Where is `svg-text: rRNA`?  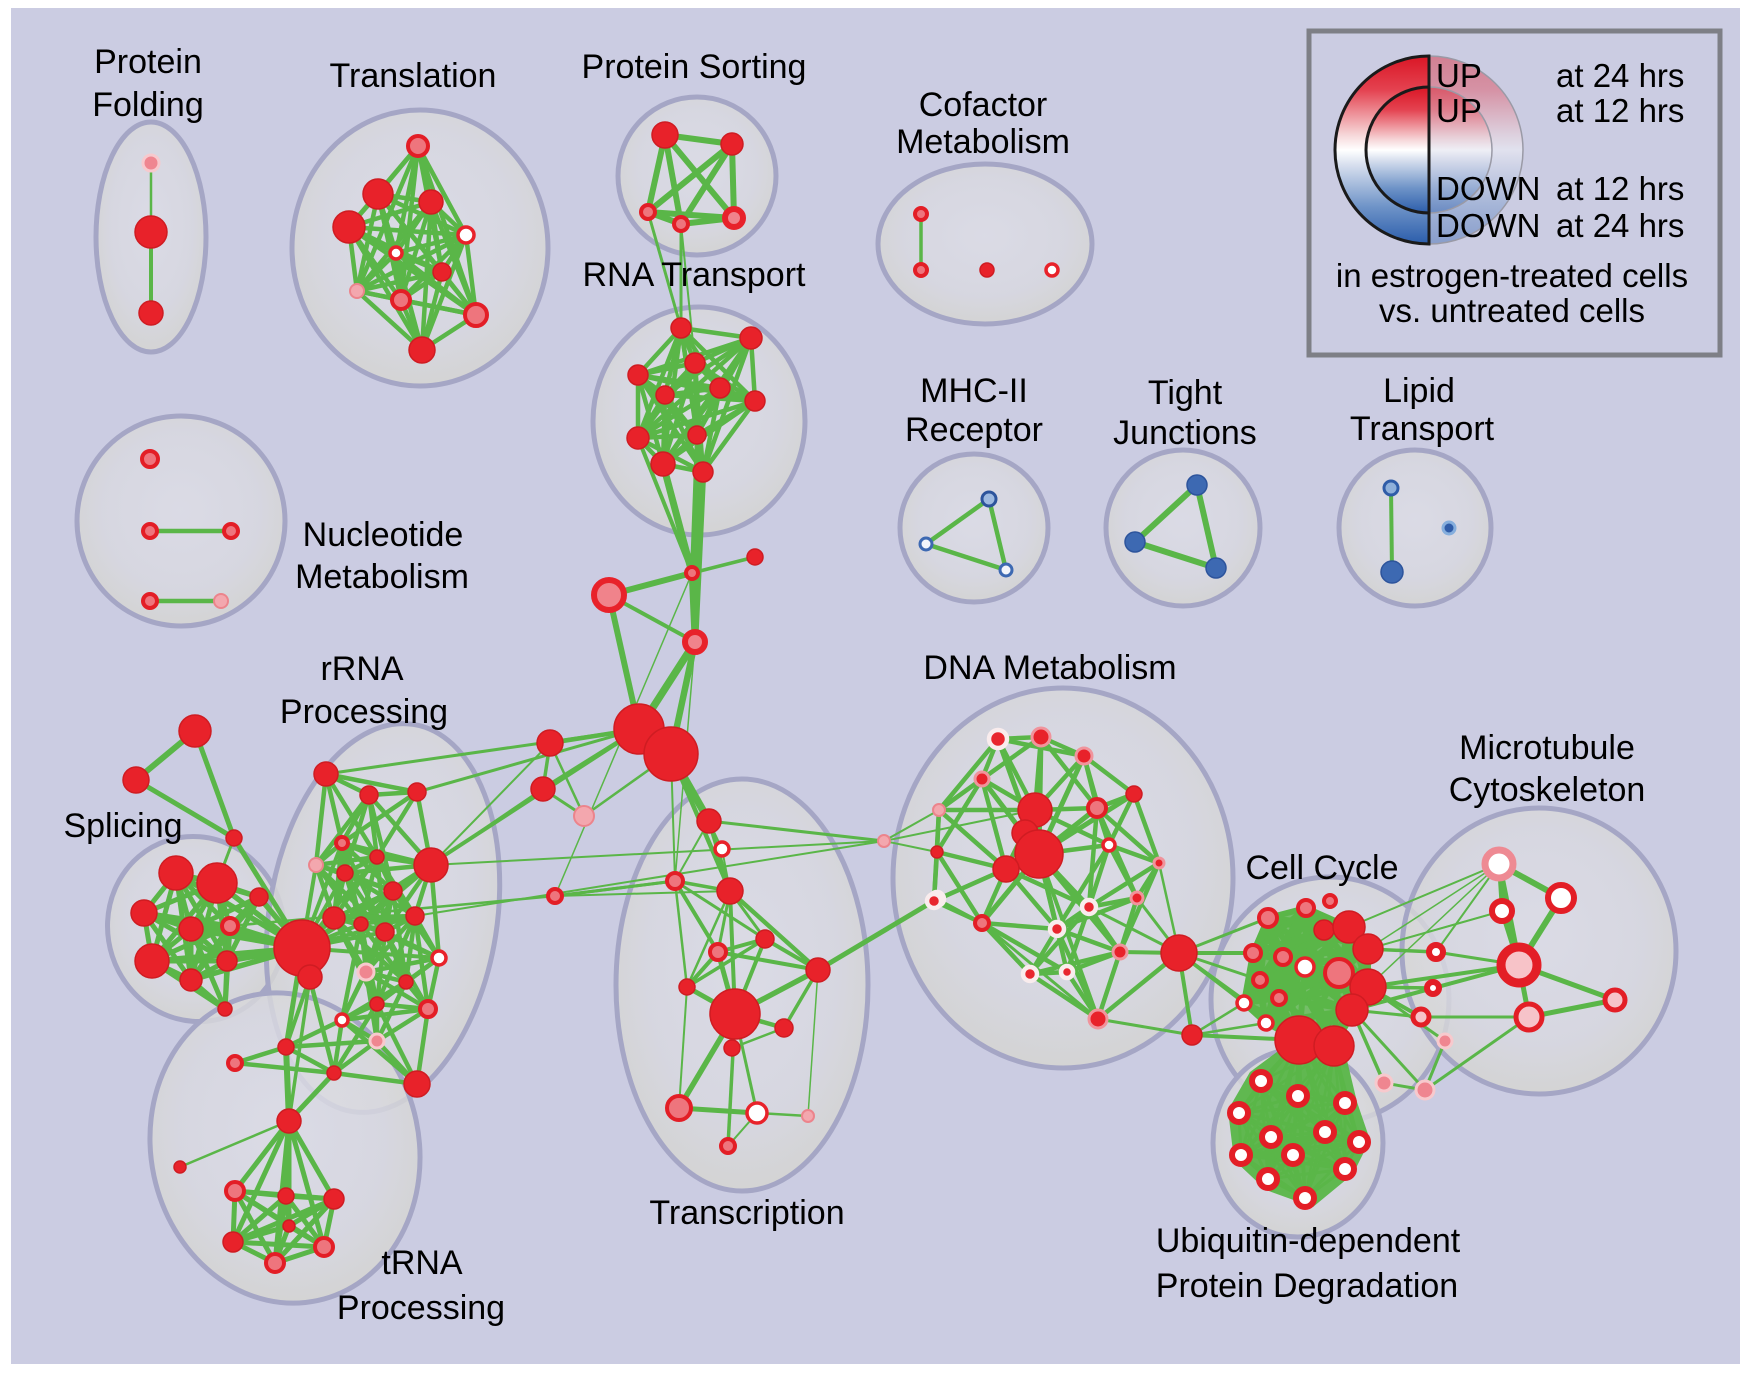
svg-text: rRNA is located at coordinates (361, 669).